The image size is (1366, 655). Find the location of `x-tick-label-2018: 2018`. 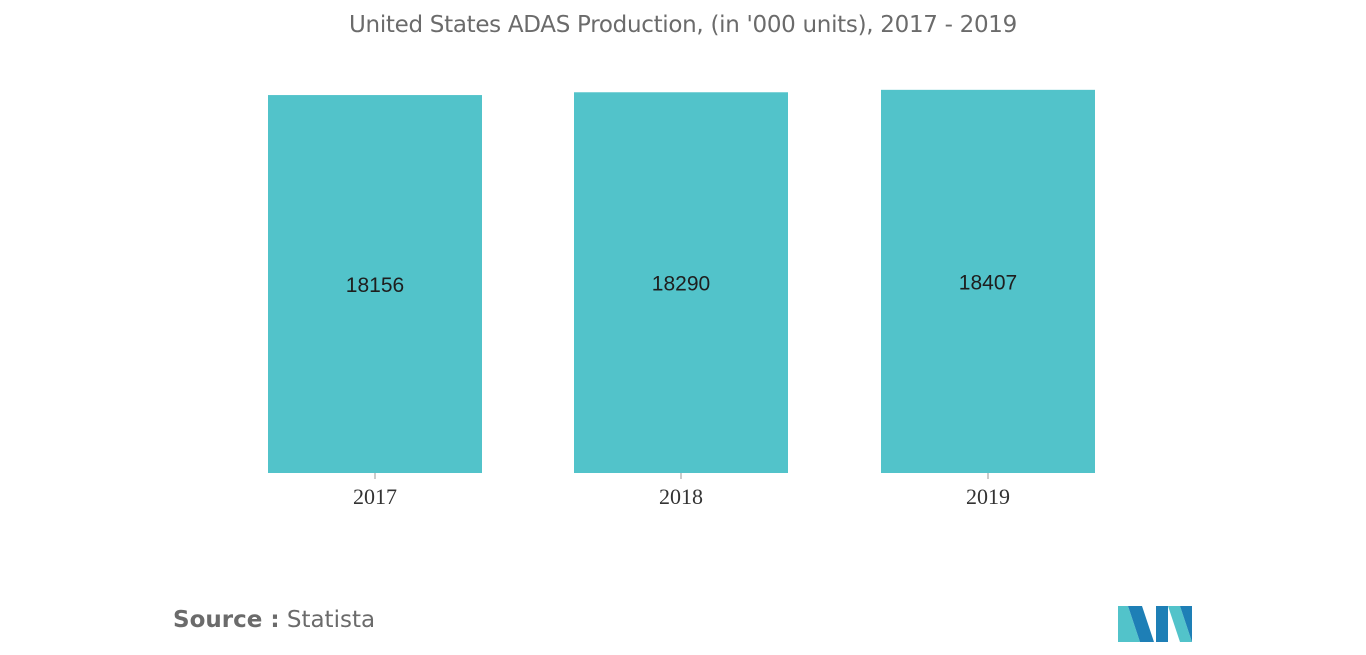

x-tick-label-2018: 2018 is located at coordinates (681, 496).